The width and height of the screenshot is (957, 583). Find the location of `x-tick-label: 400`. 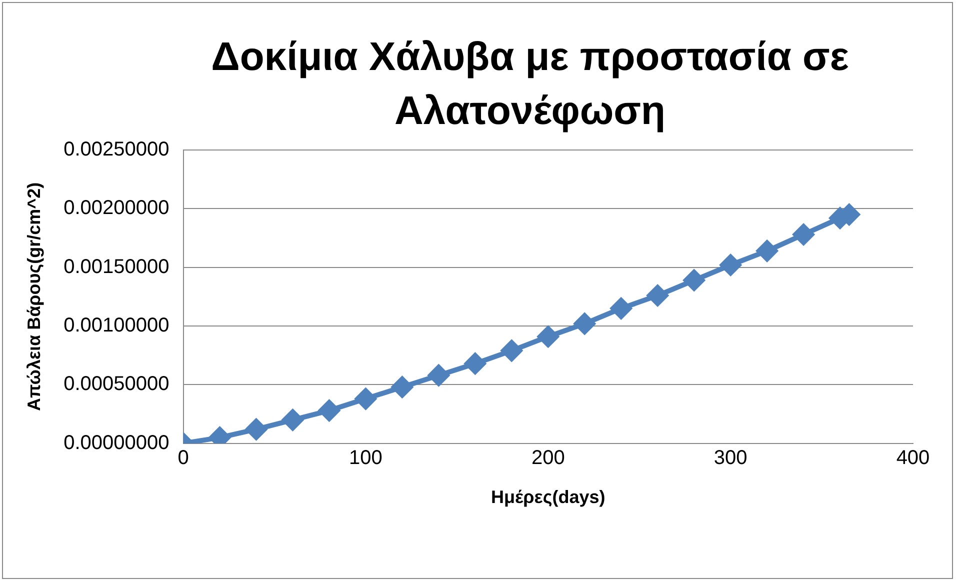

x-tick-label: 400 is located at coordinates (913, 457).